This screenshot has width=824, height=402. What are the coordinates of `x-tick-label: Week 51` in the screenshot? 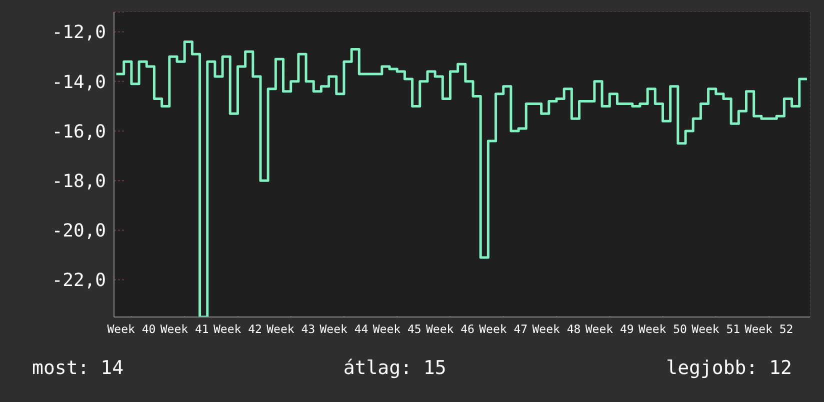 It's located at (716, 329).